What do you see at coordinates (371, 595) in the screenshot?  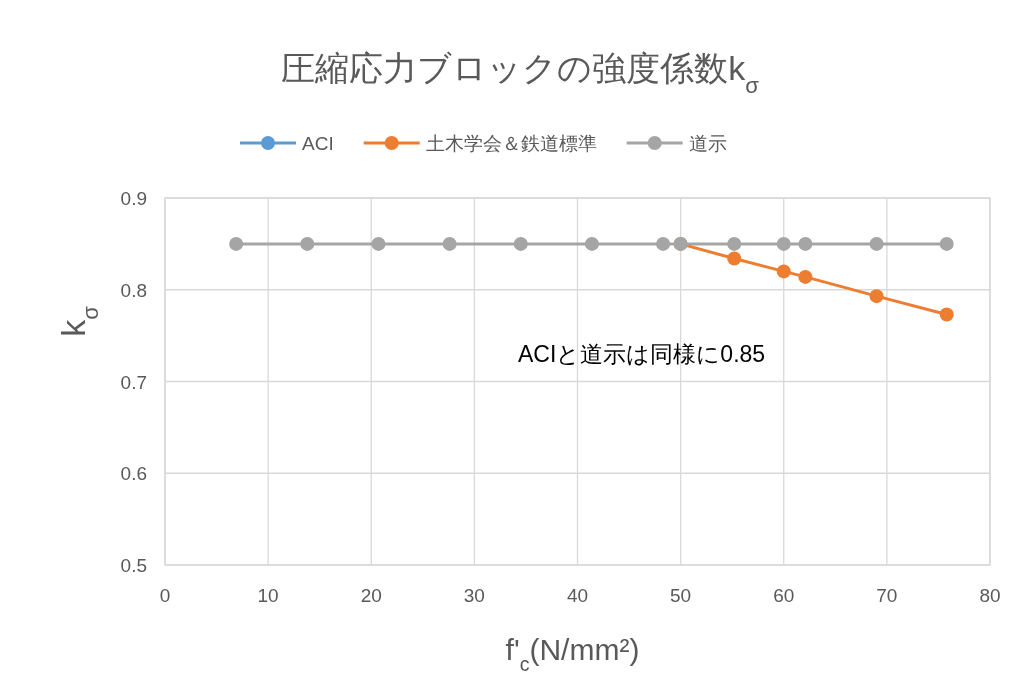 I see `xtick: 20` at bounding box center [371, 595].